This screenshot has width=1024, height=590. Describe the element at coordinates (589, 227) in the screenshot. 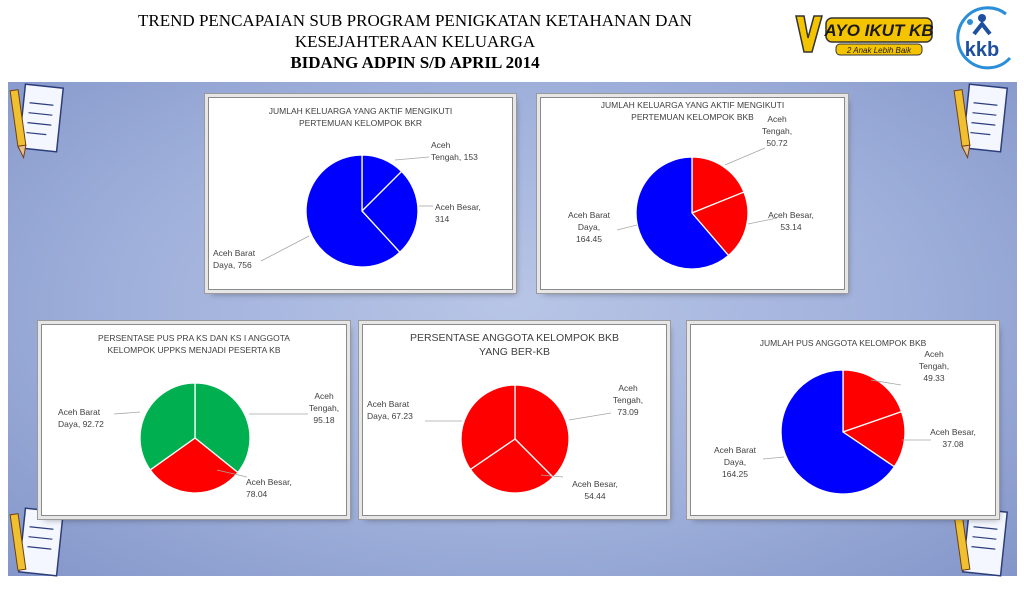

I see `slice-label: Aceh Barat Daya, 164.45` at that location.